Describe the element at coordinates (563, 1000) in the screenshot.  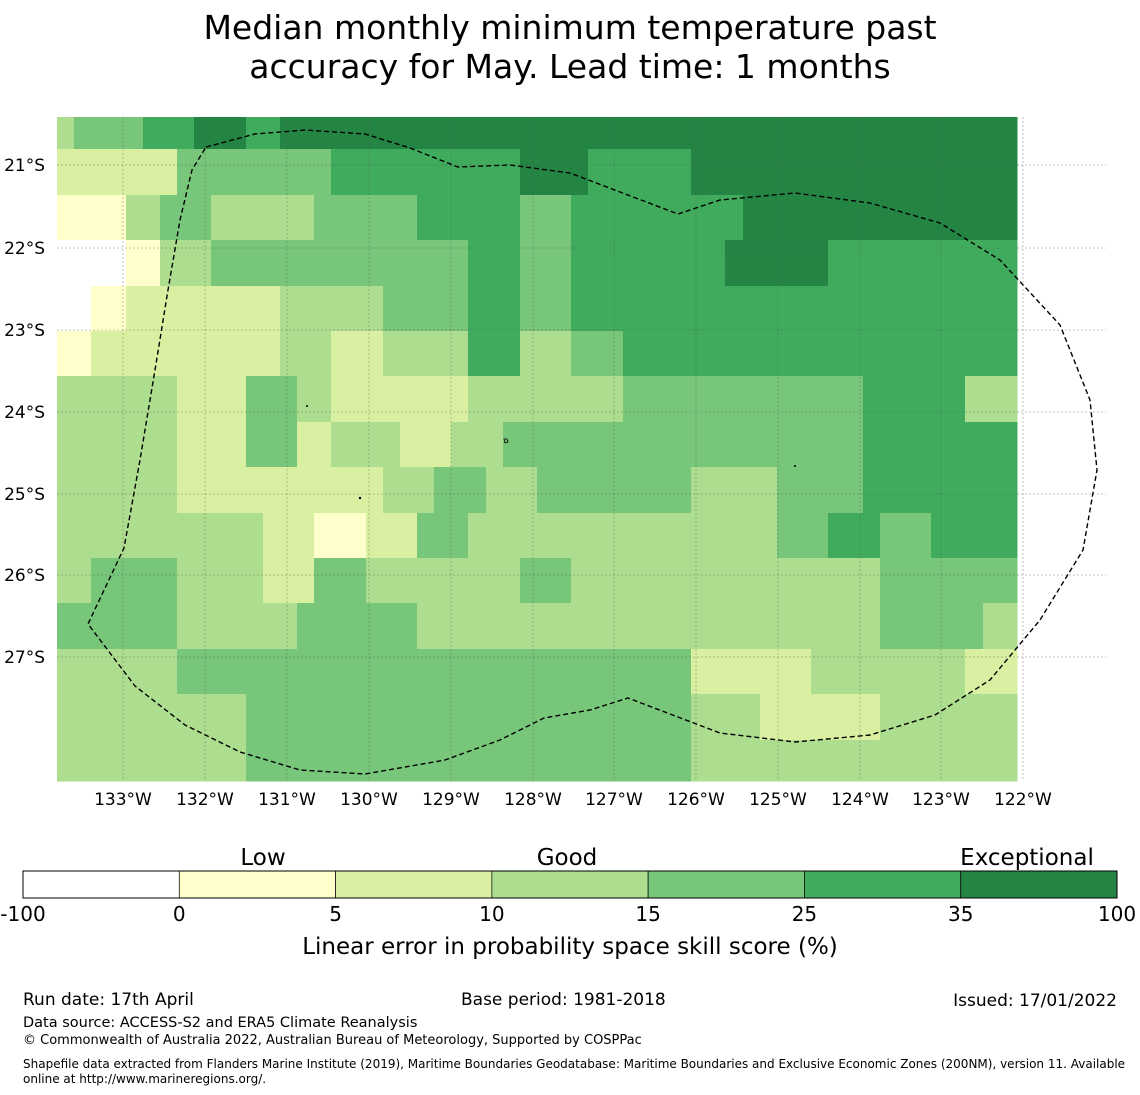
I see `base-period: Base period: 1981-2018` at that location.